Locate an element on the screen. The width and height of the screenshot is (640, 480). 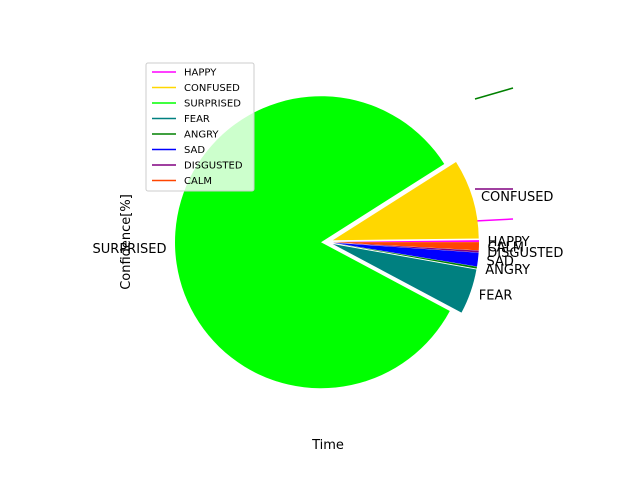
slice-label-fear: FEAR is located at coordinates (496, 295).